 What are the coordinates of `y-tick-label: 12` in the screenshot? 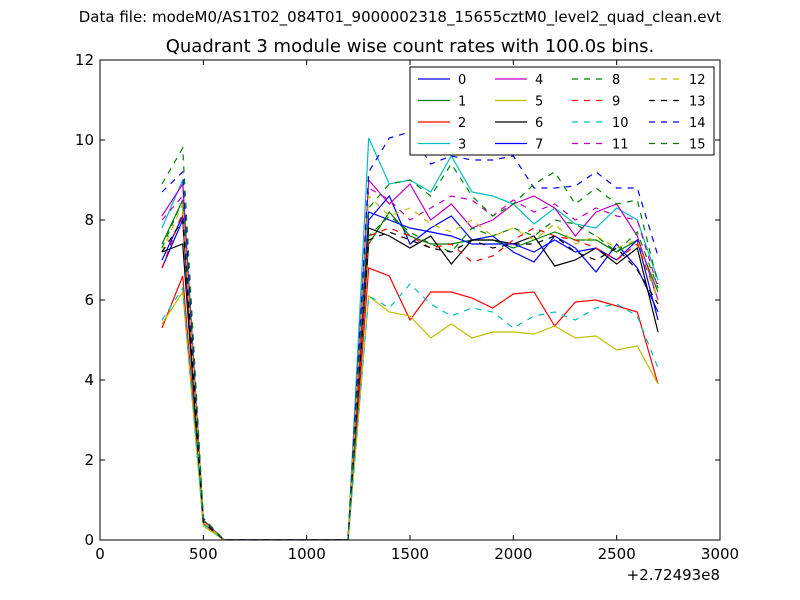 It's located at (84, 60).